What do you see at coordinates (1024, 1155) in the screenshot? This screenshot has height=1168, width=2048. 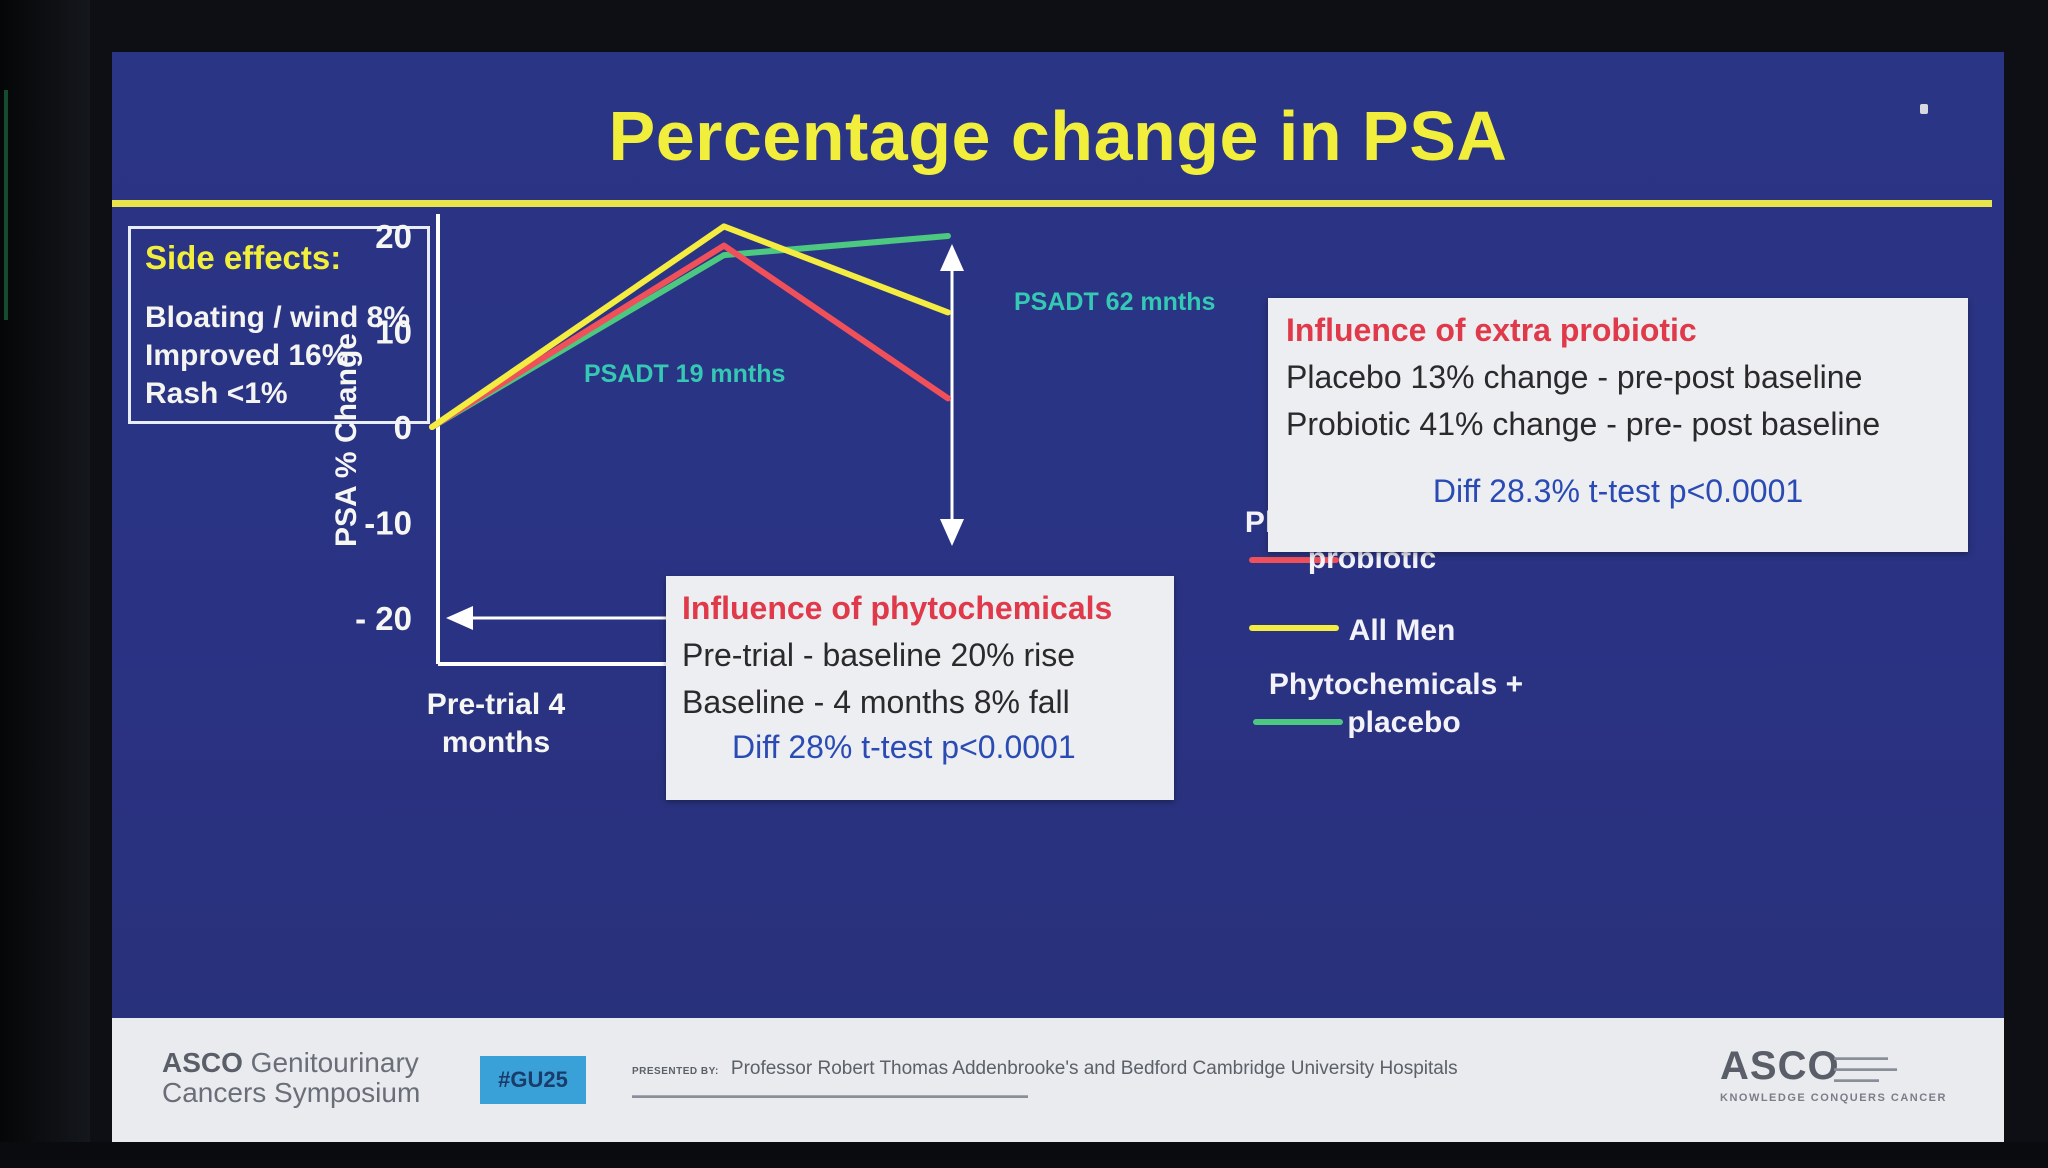 I see `screen-bezel-bottom` at bounding box center [1024, 1155].